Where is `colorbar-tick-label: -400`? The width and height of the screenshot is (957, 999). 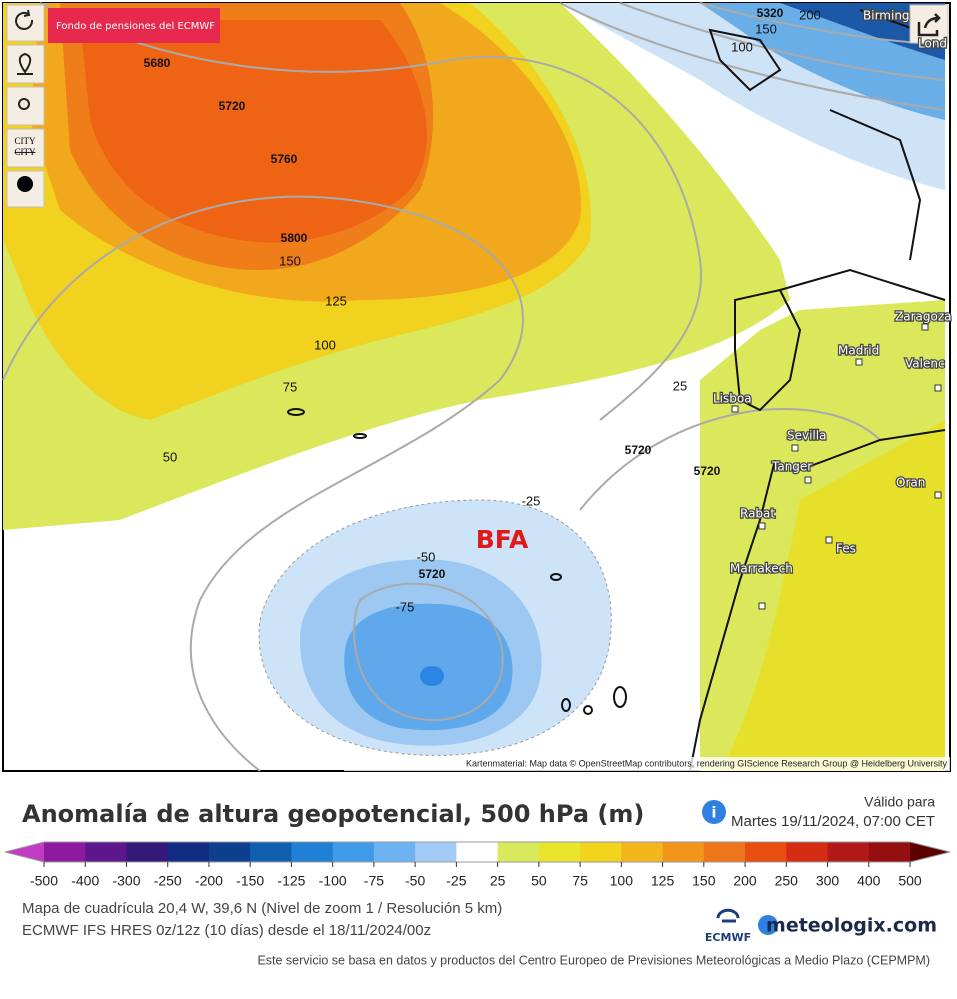 colorbar-tick-label: -400 is located at coordinates (85, 881).